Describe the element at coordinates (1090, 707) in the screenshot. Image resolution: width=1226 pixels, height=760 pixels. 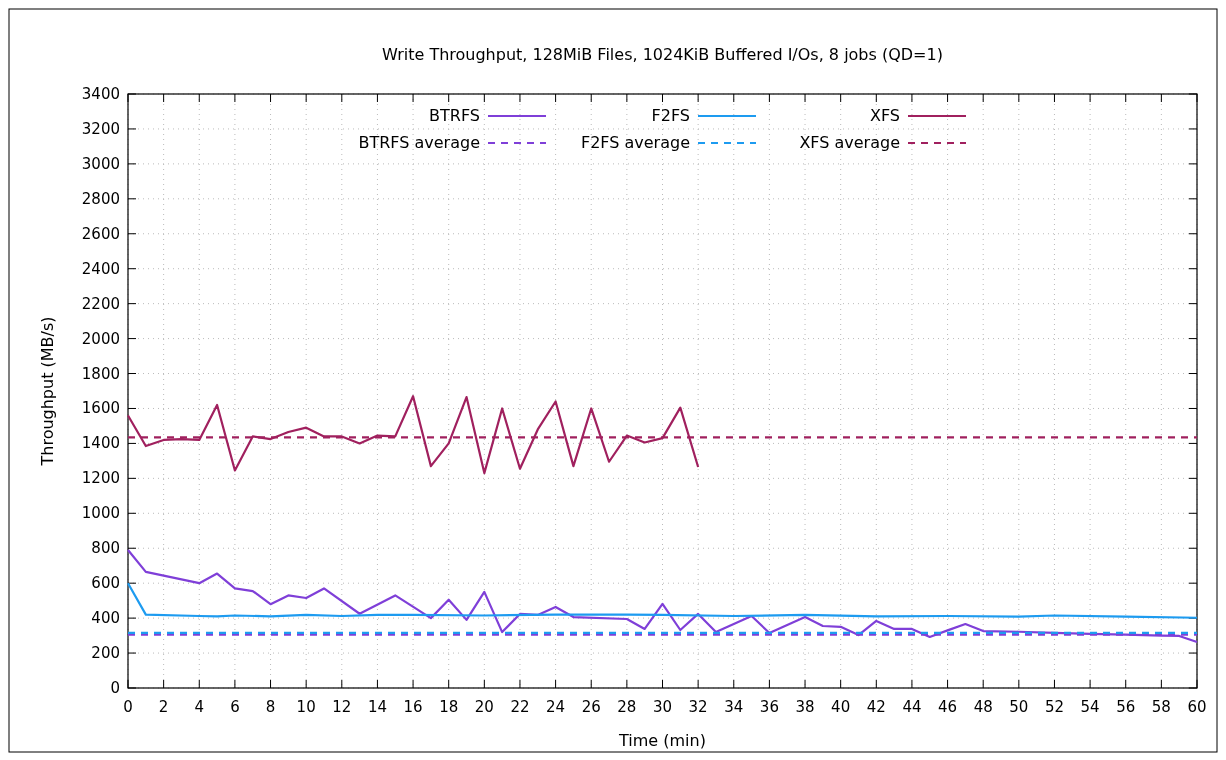
I see `x-tick-label: 54` at that location.